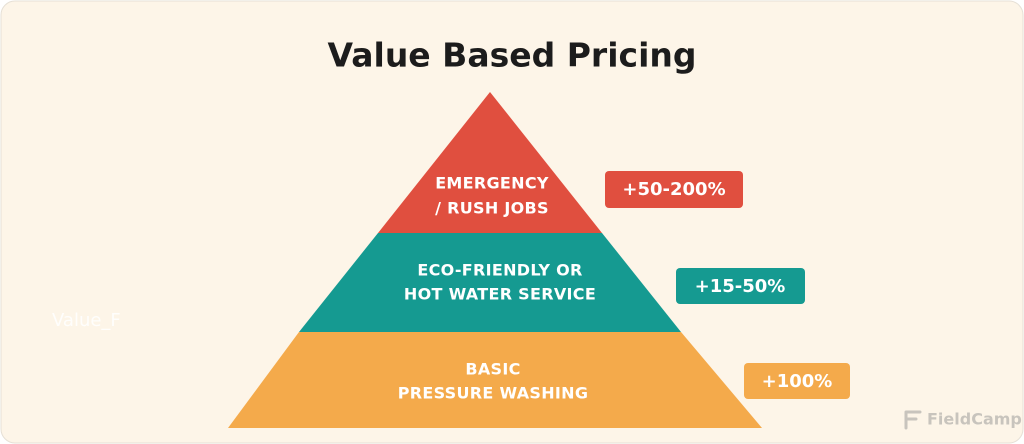 This screenshot has height=444, width=1024. What do you see at coordinates (492, 183) in the screenshot?
I see `tier-label: EMERGENCY` at bounding box center [492, 183].